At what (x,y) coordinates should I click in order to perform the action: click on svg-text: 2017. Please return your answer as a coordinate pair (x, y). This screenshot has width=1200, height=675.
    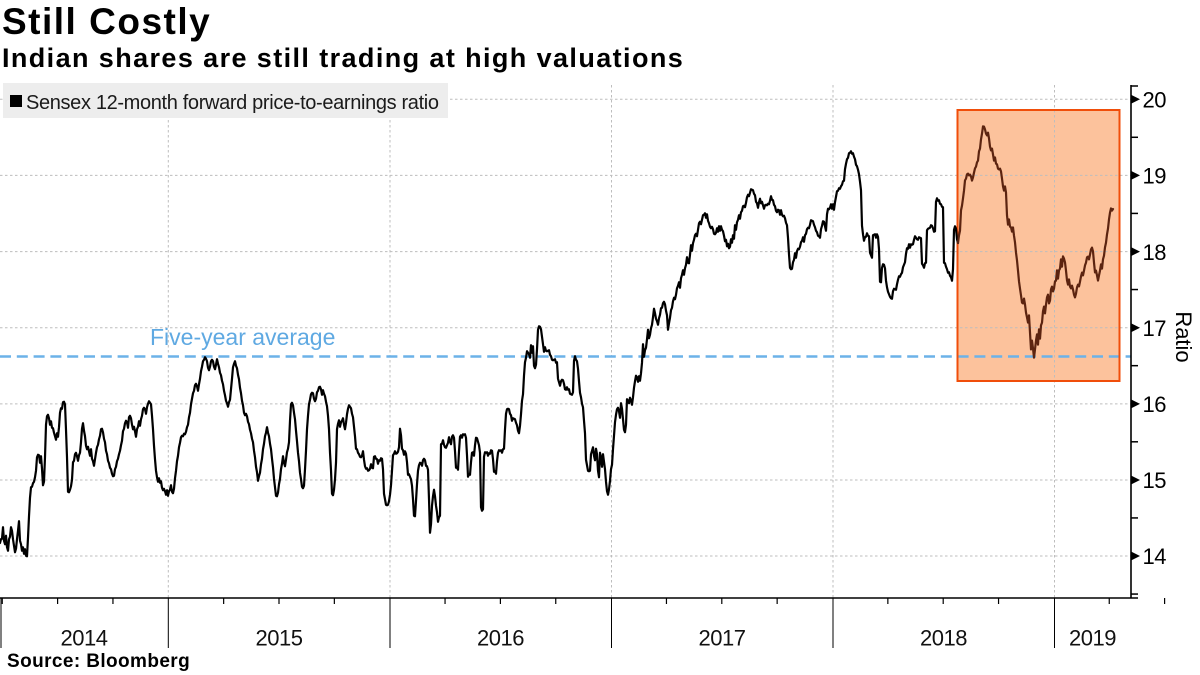
    Looking at the image, I should click on (722, 638).